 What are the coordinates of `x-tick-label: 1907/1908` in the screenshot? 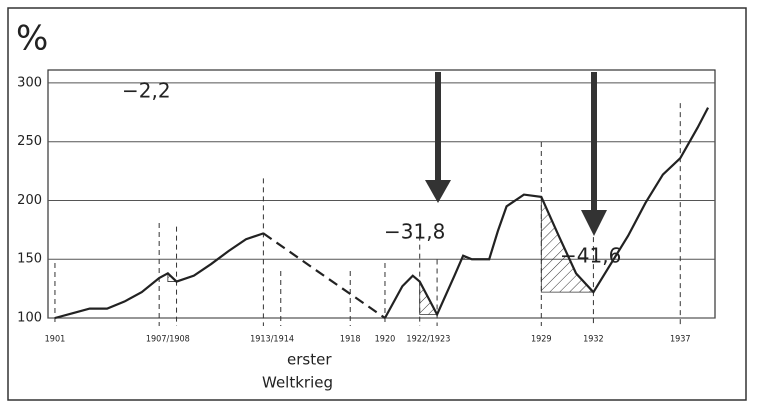 It's located at (168, 340).